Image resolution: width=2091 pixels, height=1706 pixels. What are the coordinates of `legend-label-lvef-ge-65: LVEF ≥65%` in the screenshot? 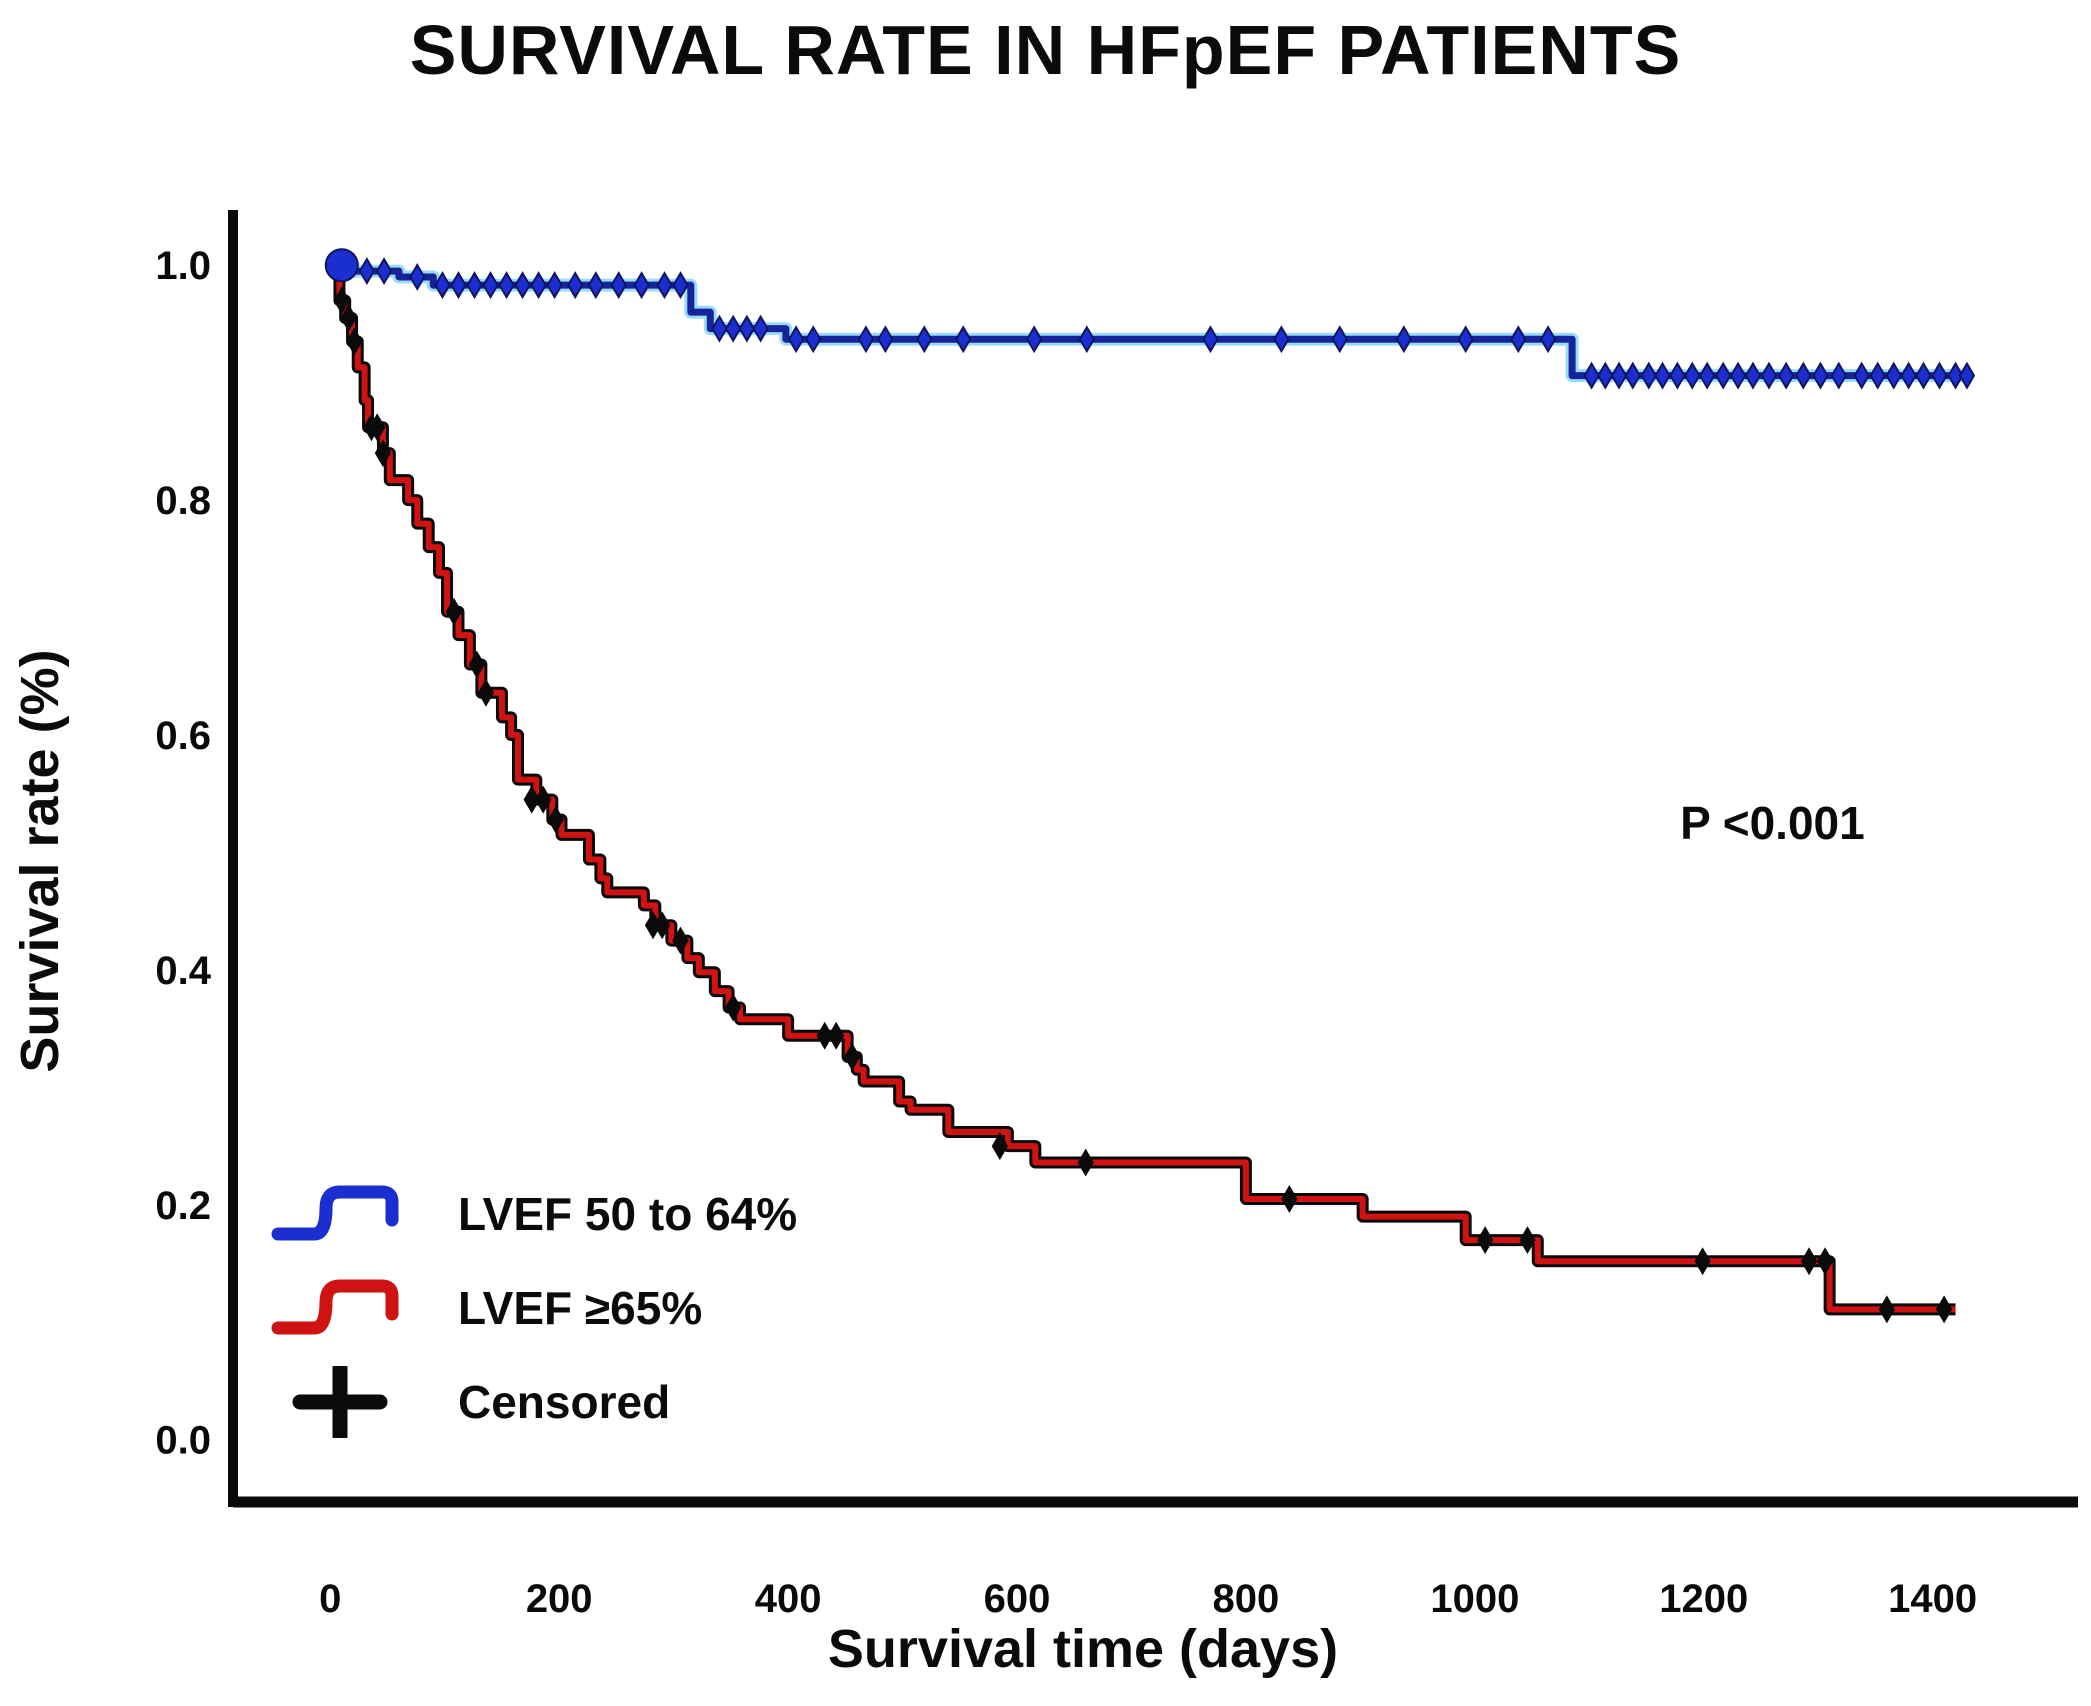 It's located at (580, 1308).